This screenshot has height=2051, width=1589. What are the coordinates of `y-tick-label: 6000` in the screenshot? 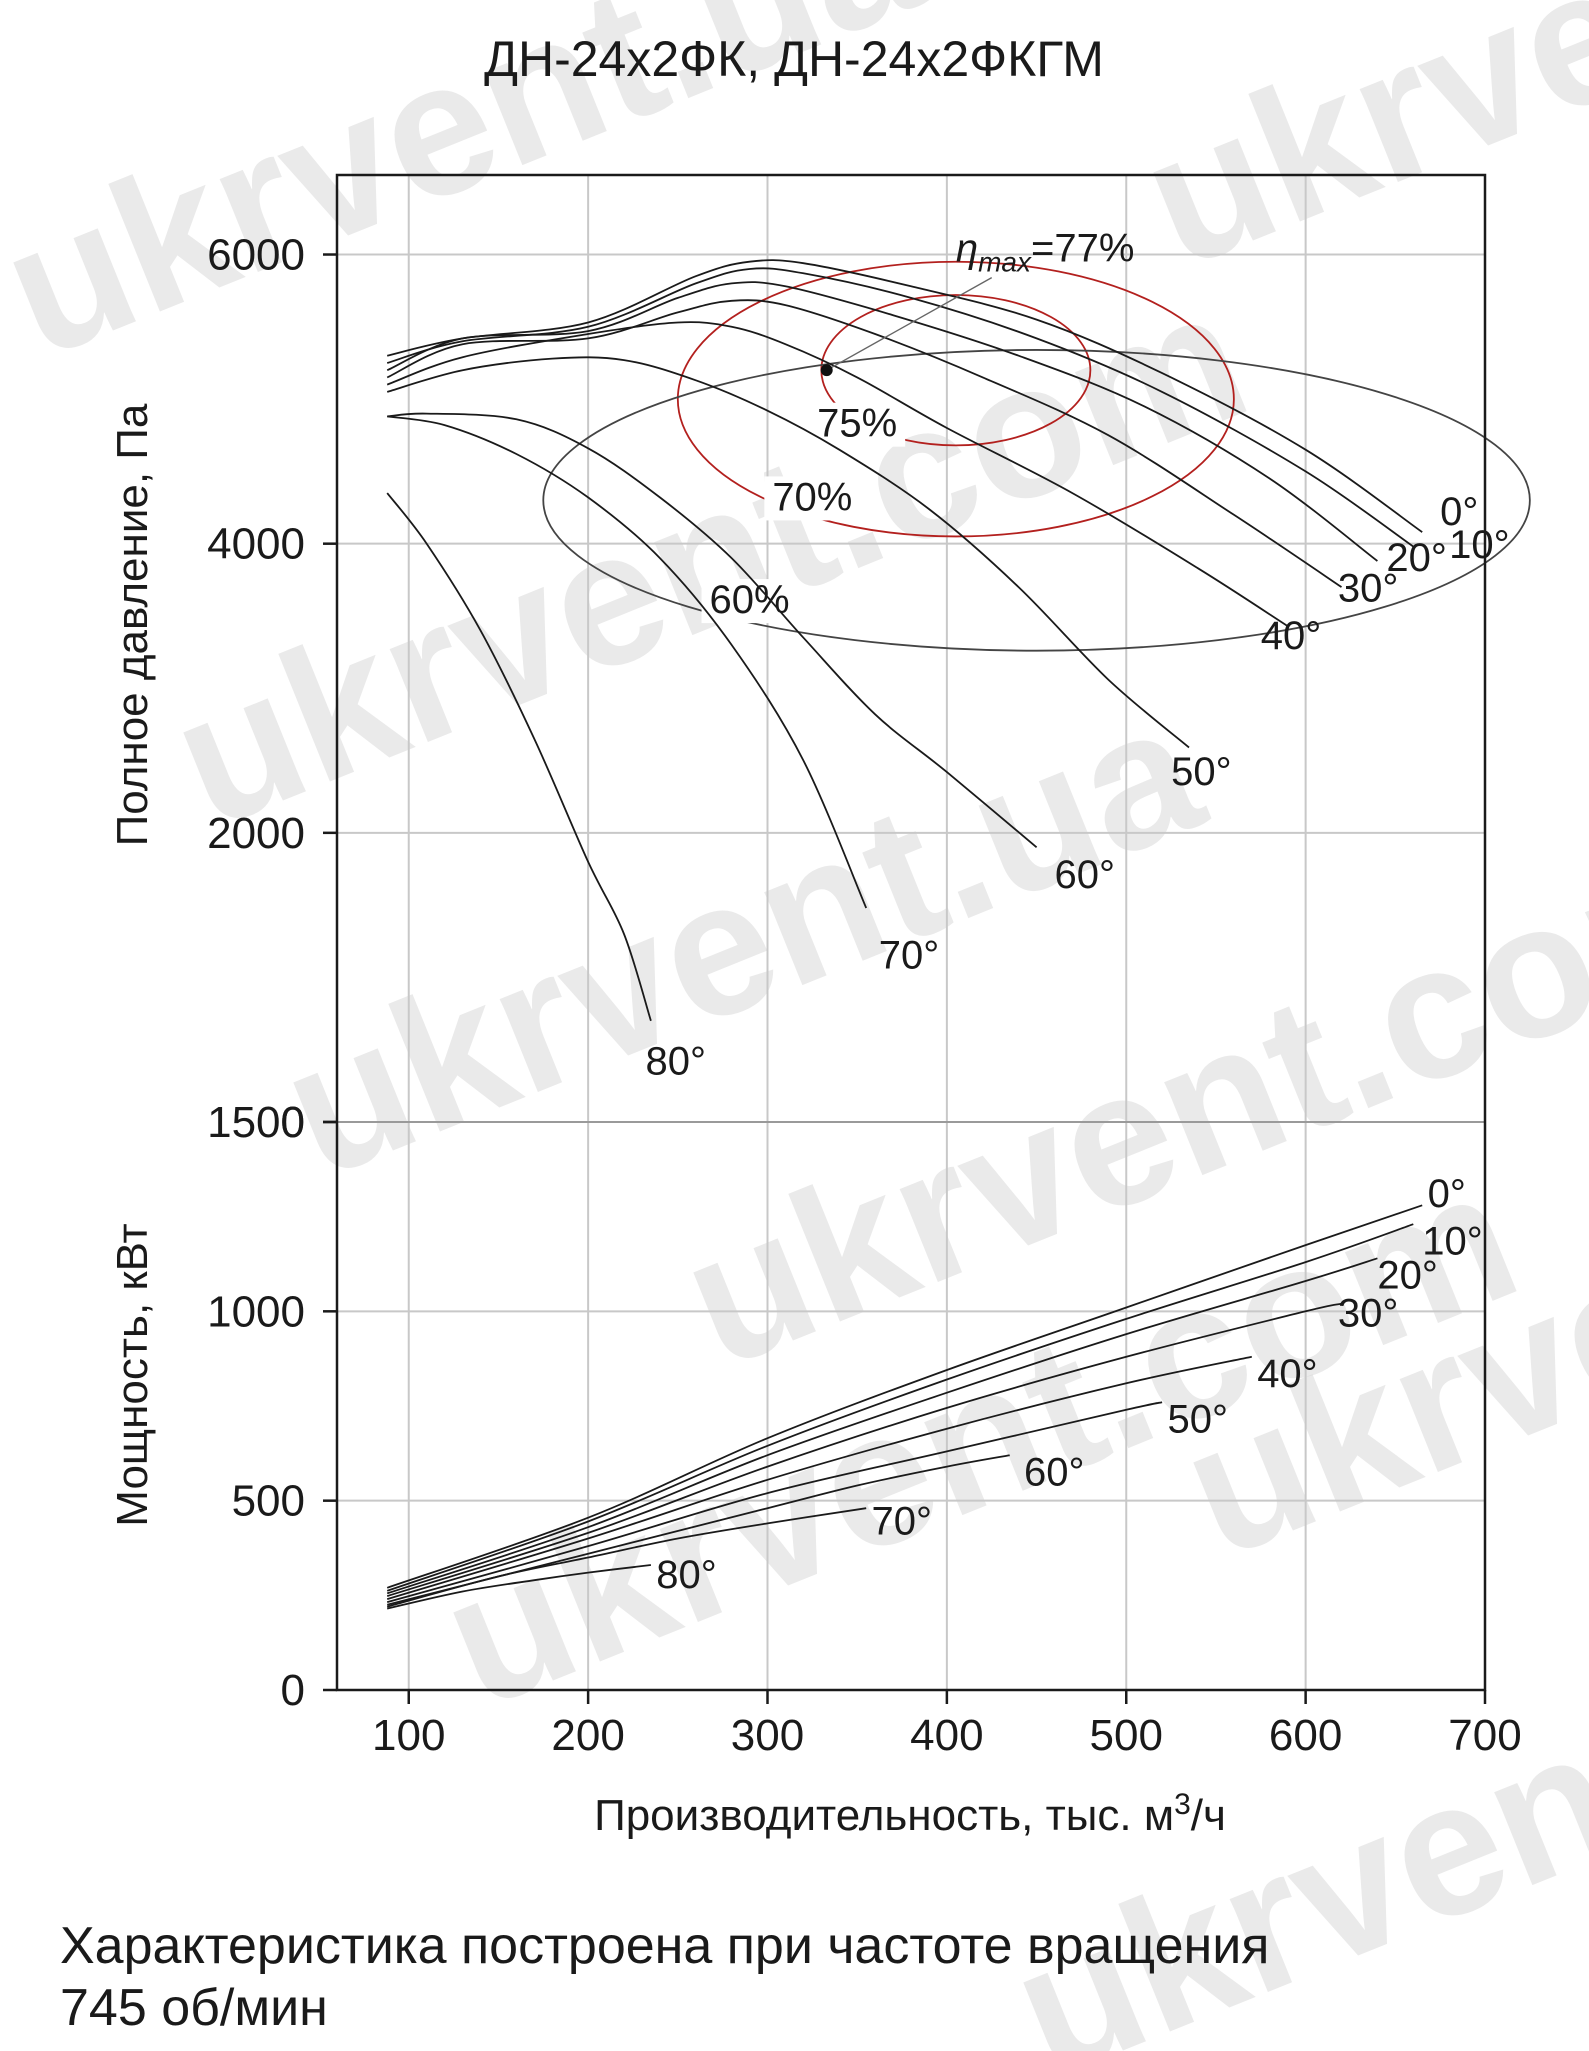 It's located at (256, 255).